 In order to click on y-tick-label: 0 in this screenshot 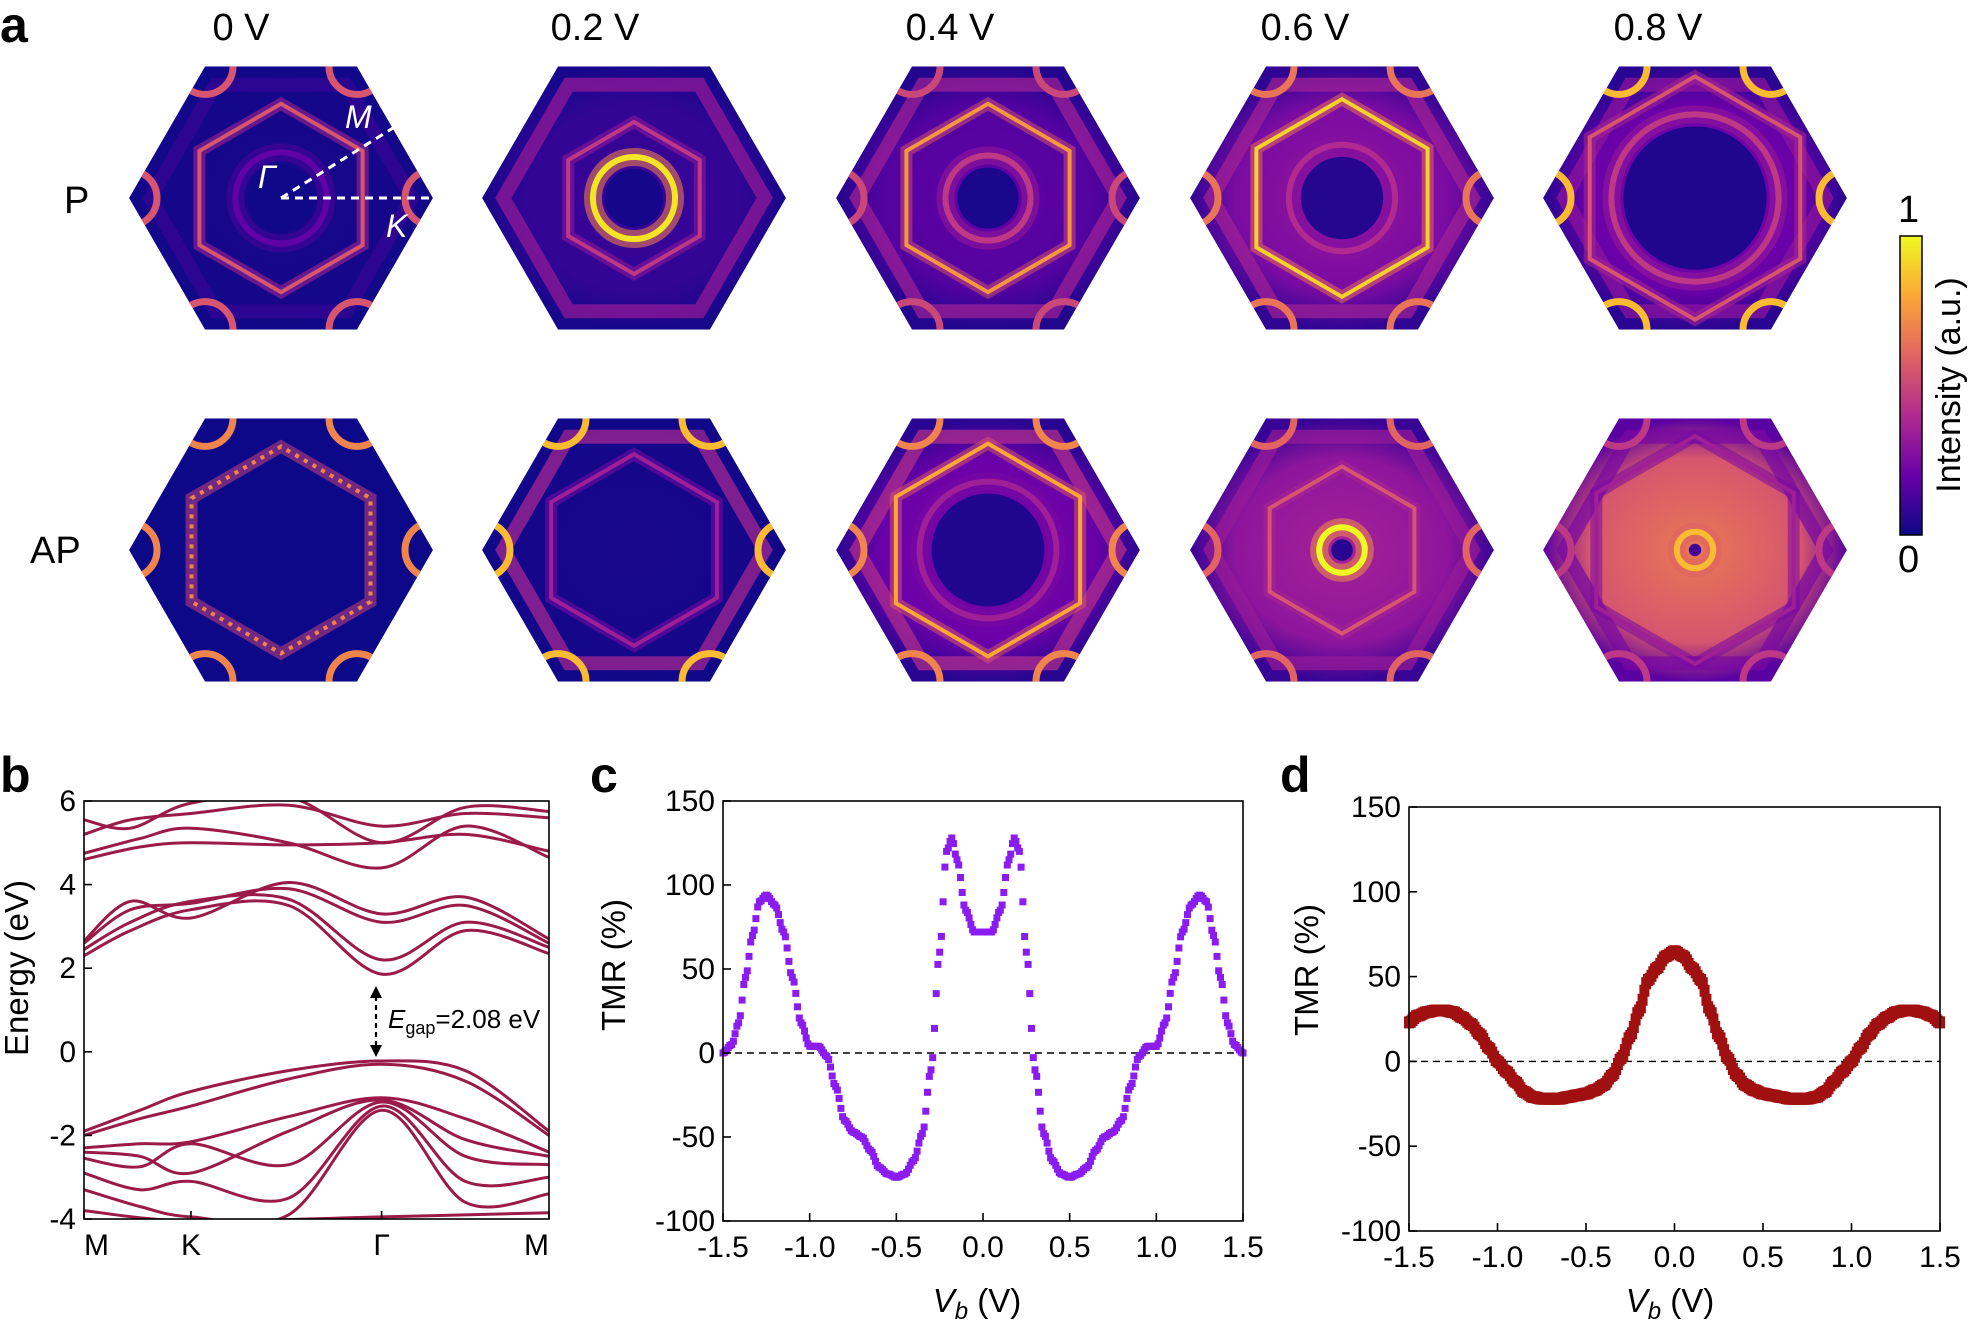, I will do `click(1392, 1061)`.